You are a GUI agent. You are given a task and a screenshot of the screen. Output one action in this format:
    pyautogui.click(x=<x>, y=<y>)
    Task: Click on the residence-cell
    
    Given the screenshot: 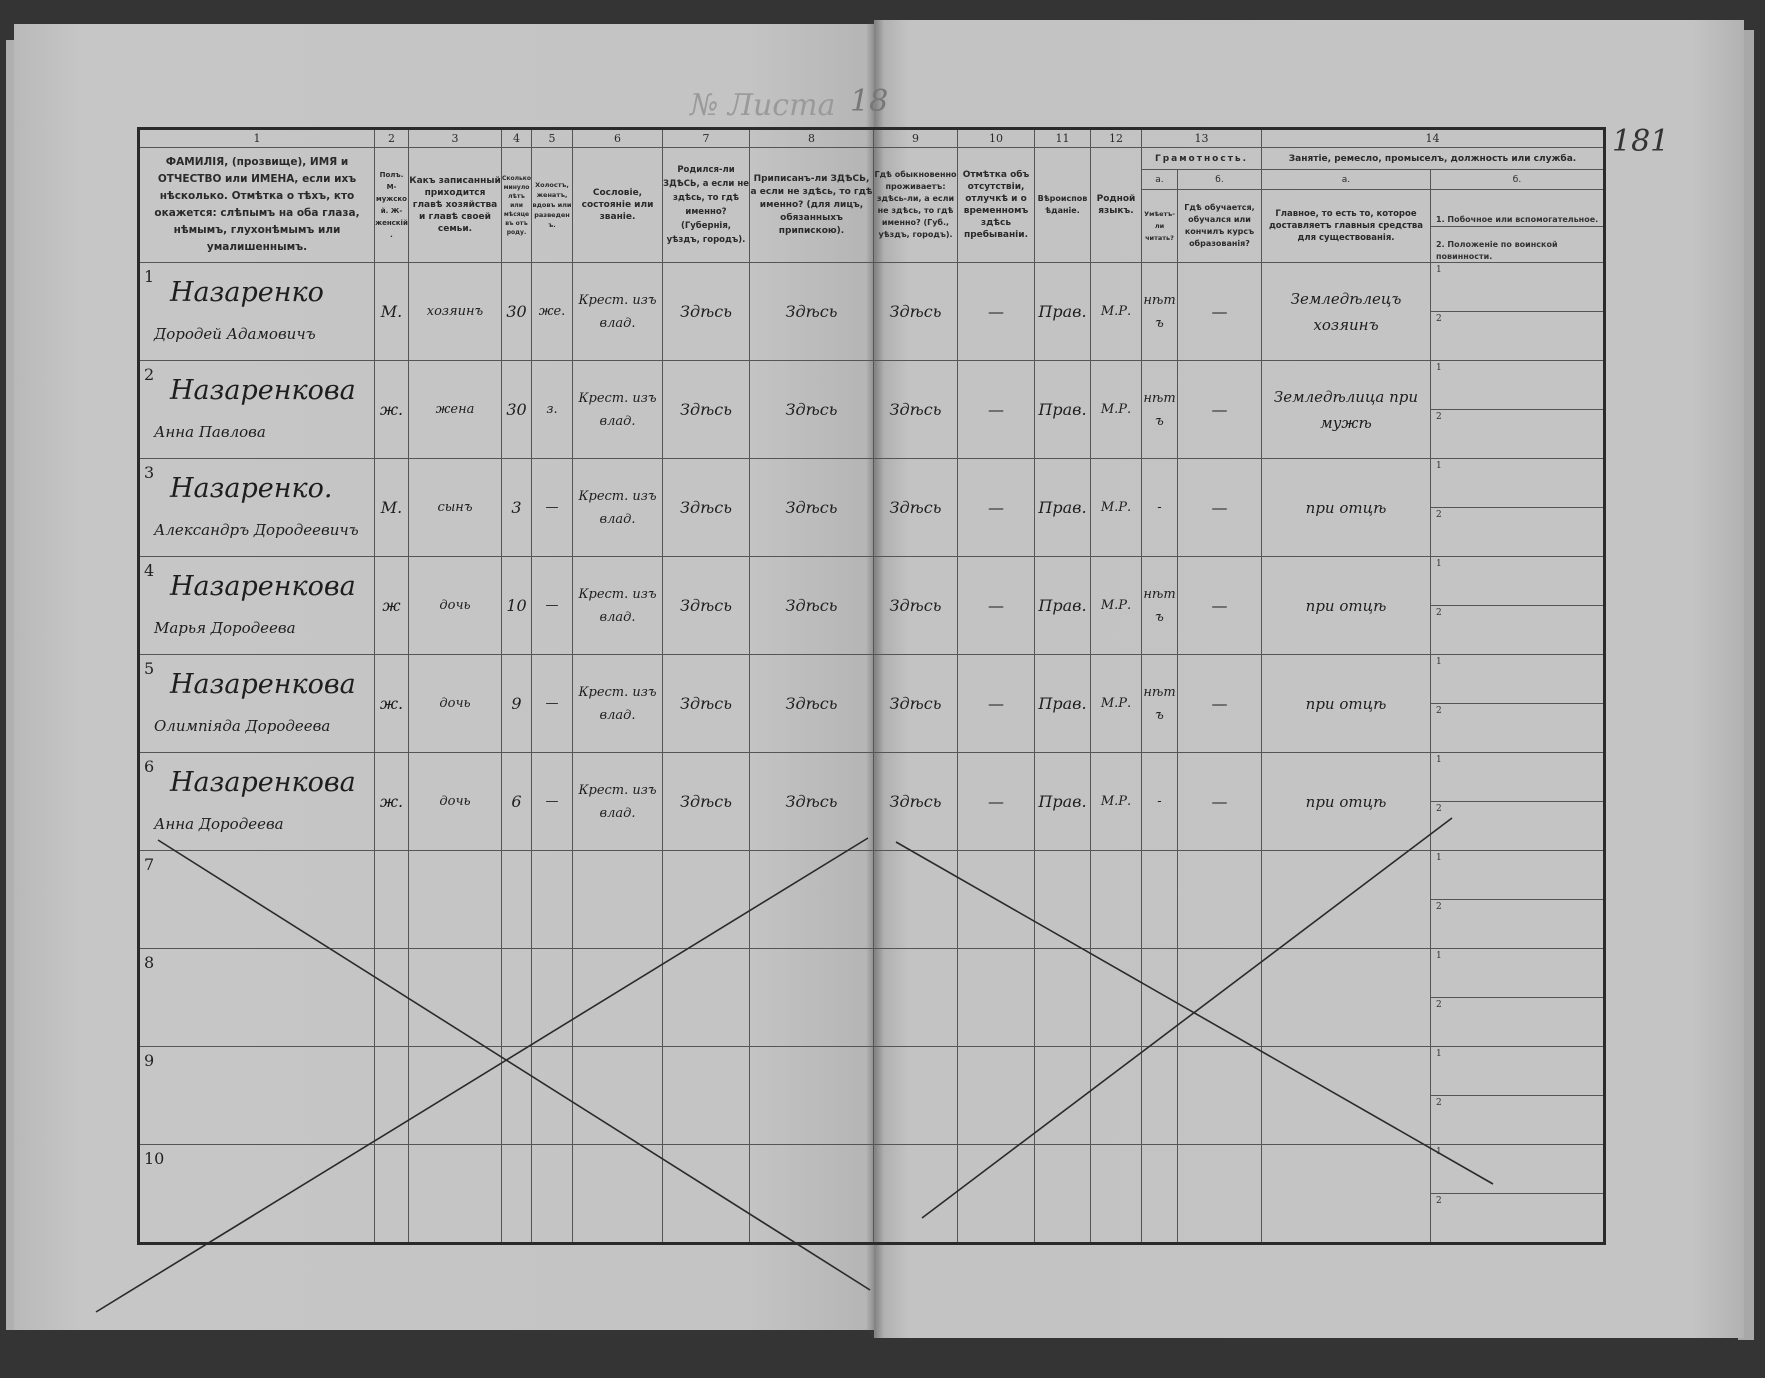 What is the action you would take?
    pyautogui.click(x=915, y=1194)
    